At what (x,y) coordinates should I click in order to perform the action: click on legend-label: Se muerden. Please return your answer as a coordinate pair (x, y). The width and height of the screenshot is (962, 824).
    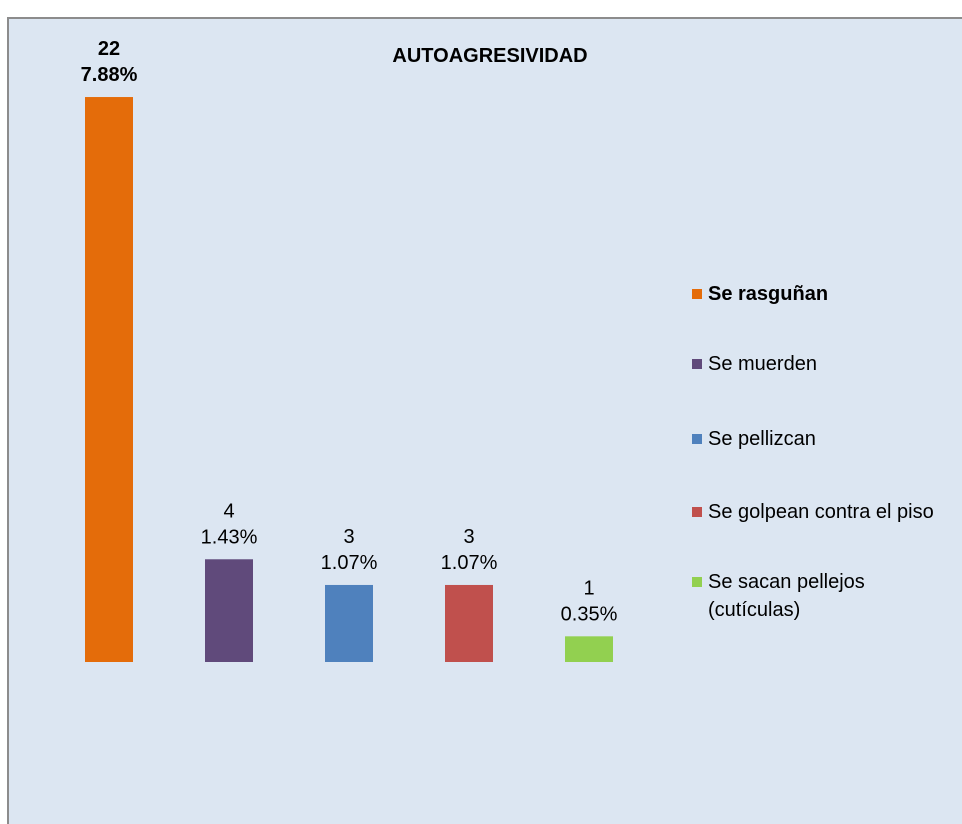
    Looking at the image, I should click on (762, 364).